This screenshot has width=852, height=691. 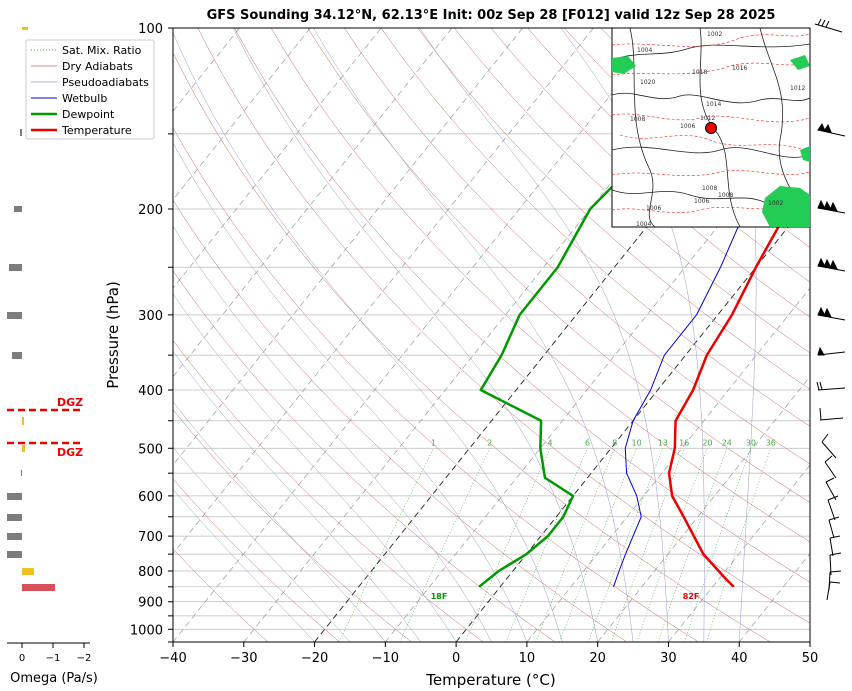 I want to click on dry-adiabat, so click(x=668, y=155).